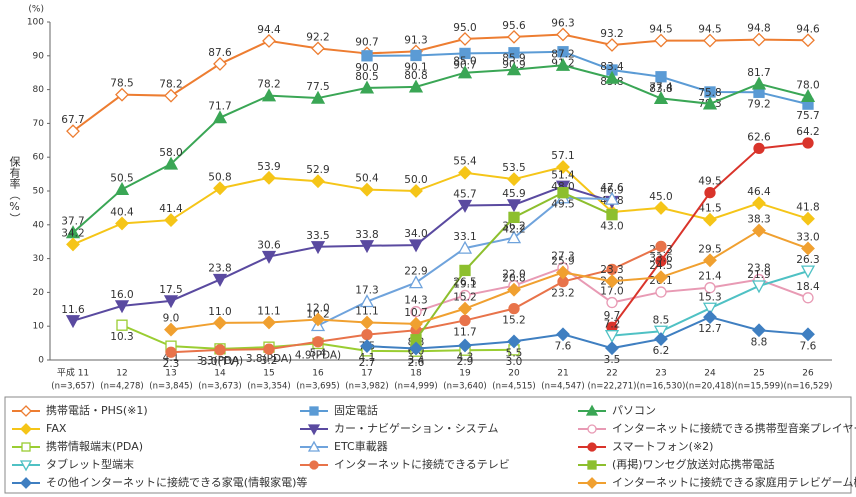 Image resolution: width=856 pixels, height=497 pixels. Describe the element at coordinates (422, 464) in the screenshot. I see `legend-label: インターネットに接続できるテレビ` at that location.